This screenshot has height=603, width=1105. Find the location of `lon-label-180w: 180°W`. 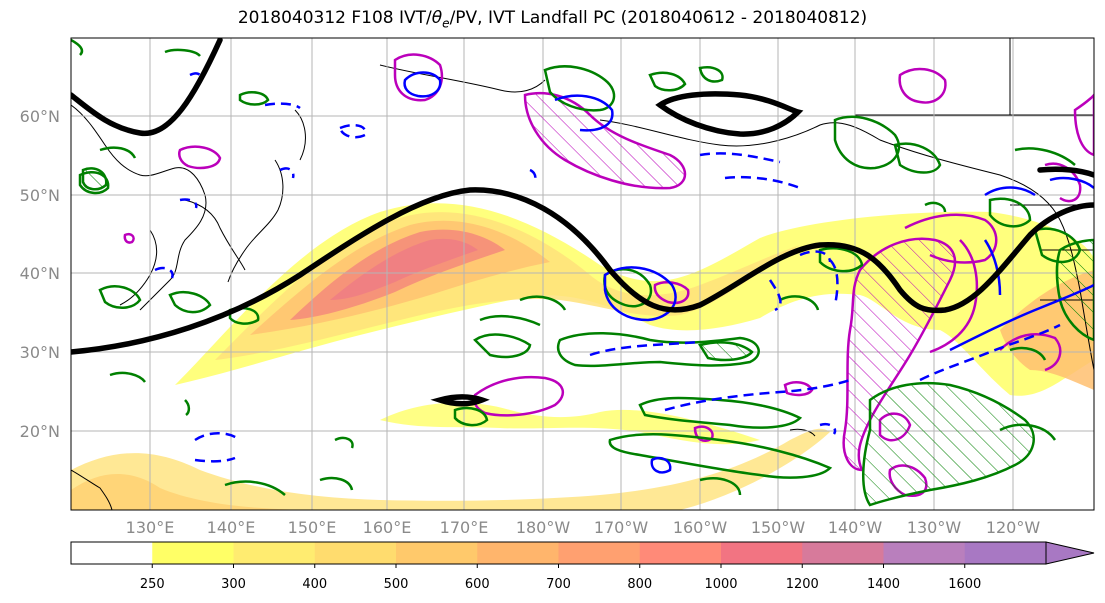

lon-label-180w: 180°W is located at coordinates (543, 527).